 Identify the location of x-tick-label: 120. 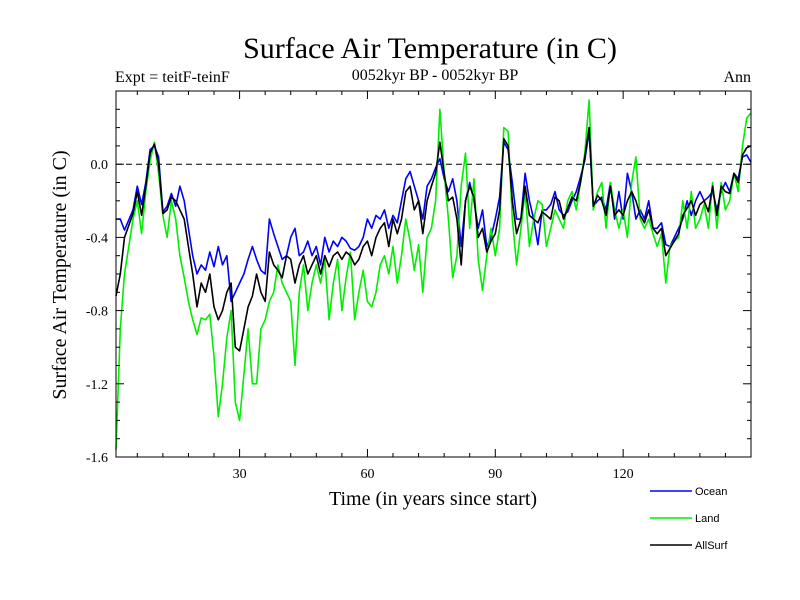
(623, 474).